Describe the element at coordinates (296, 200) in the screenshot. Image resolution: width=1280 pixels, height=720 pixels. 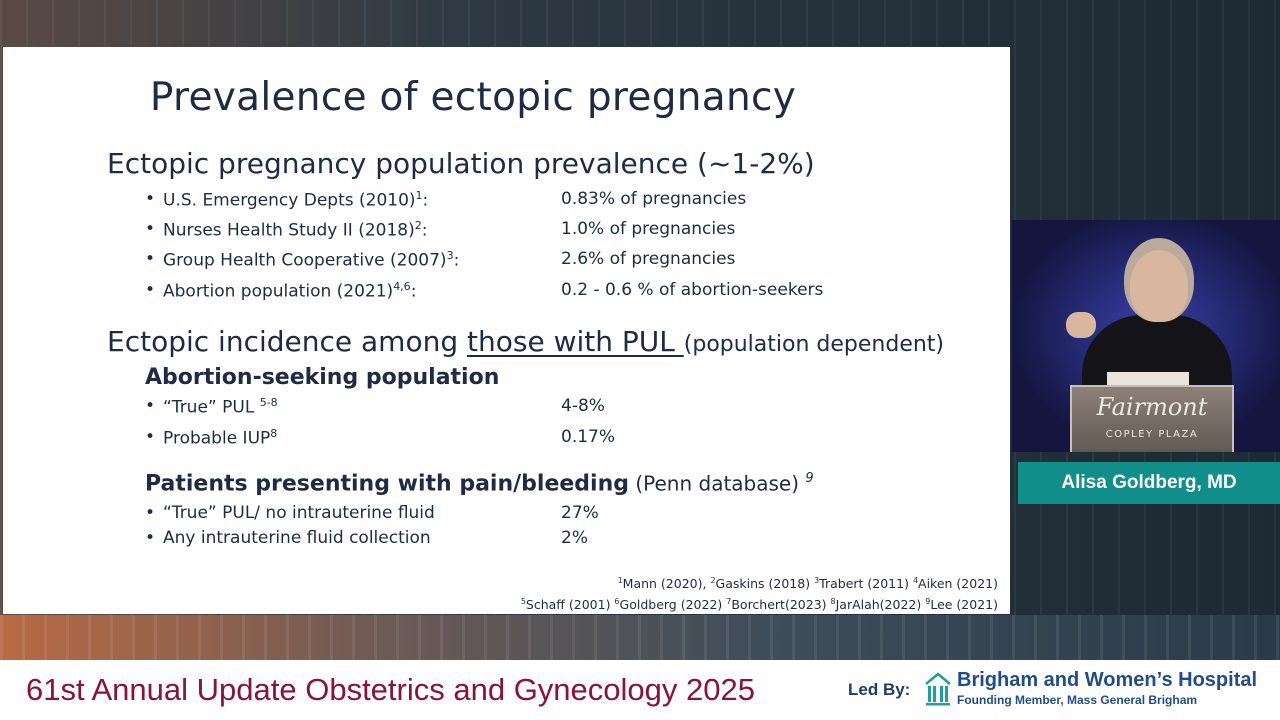
I see `row-label: U.S. Emergency Depts (2010)1:` at that location.